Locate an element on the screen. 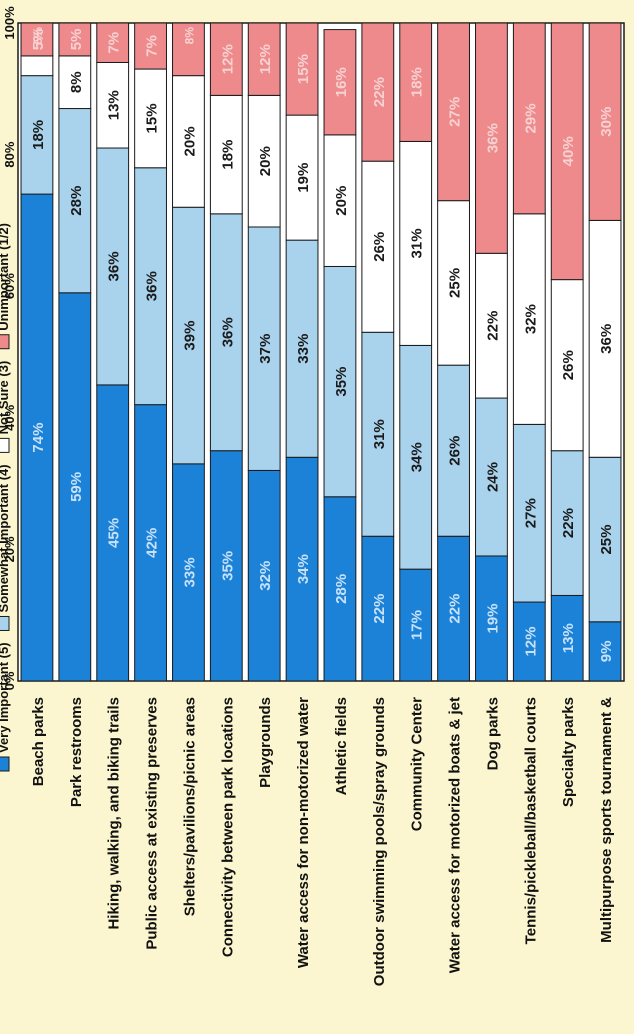 This screenshot has width=634, height=1034. category-label: Multipurpose sports tournament & is located at coordinates (606, 820).